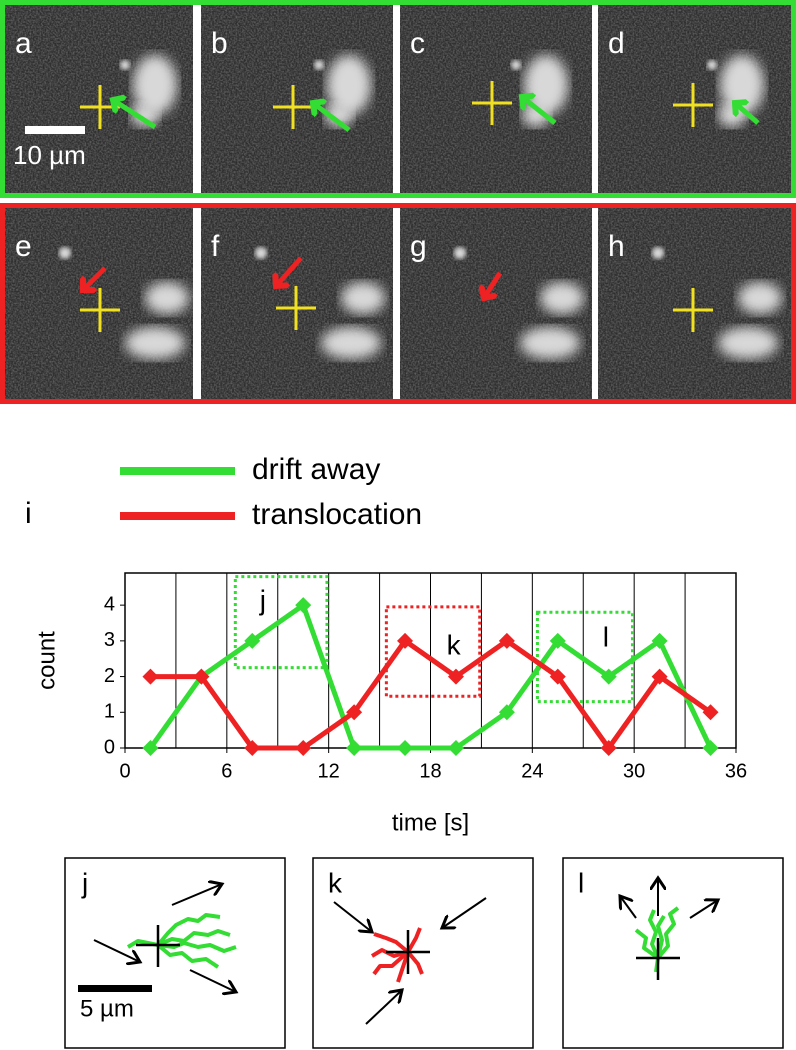  What do you see at coordinates (215, 246) in the screenshot?
I see `panel-label: f` at bounding box center [215, 246].